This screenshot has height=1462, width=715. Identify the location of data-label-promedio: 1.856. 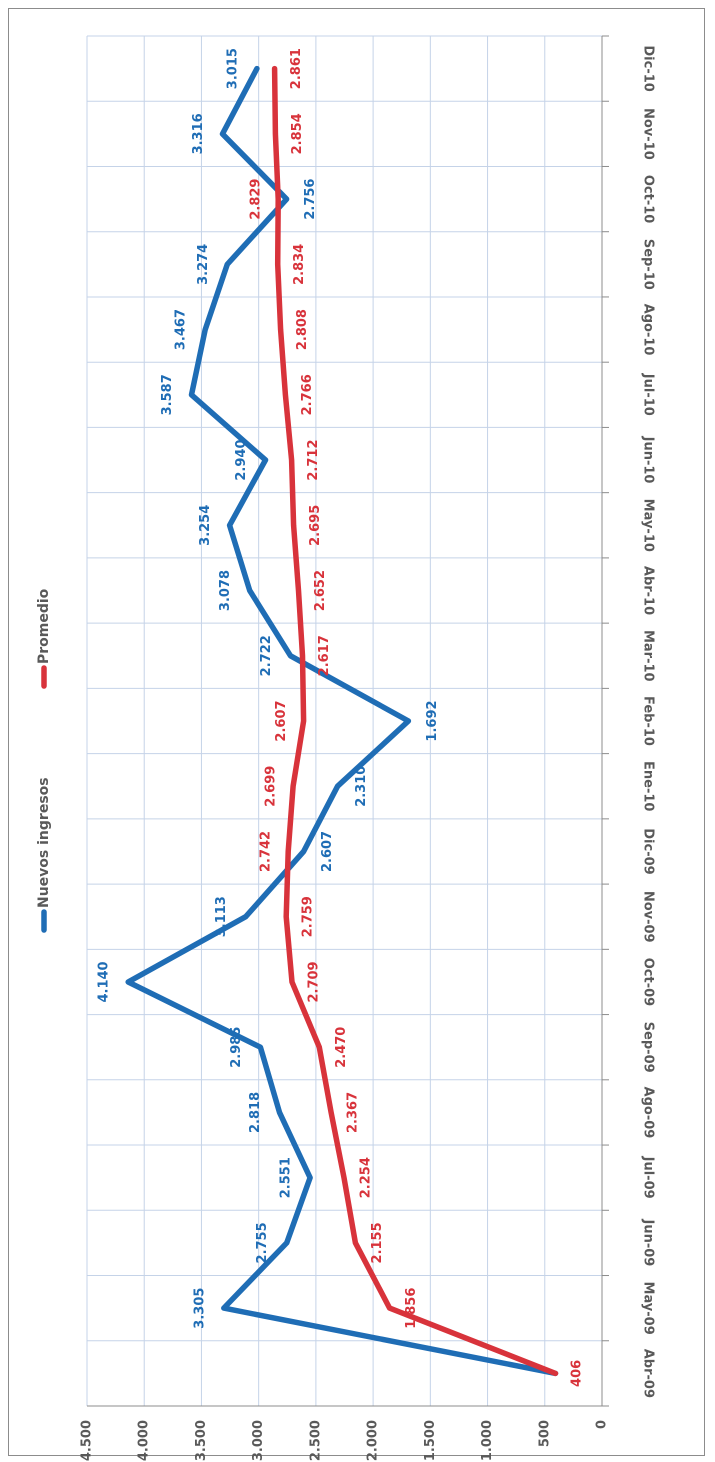
(411, 1308).